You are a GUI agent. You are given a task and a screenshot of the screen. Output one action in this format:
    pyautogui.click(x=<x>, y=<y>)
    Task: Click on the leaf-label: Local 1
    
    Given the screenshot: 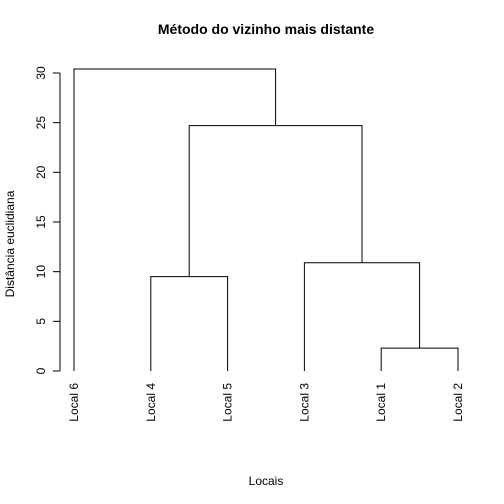 What is the action you would take?
    pyautogui.click(x=381, y=402)
    